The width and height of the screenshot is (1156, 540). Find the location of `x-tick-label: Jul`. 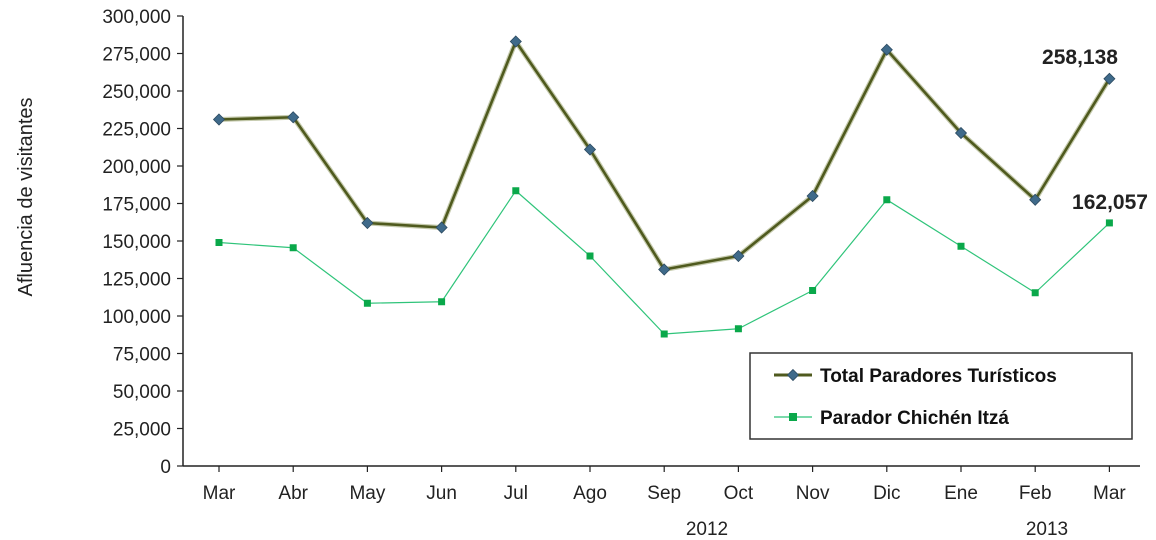

x-tick-label: Jul is located at coordinates (516, 493).